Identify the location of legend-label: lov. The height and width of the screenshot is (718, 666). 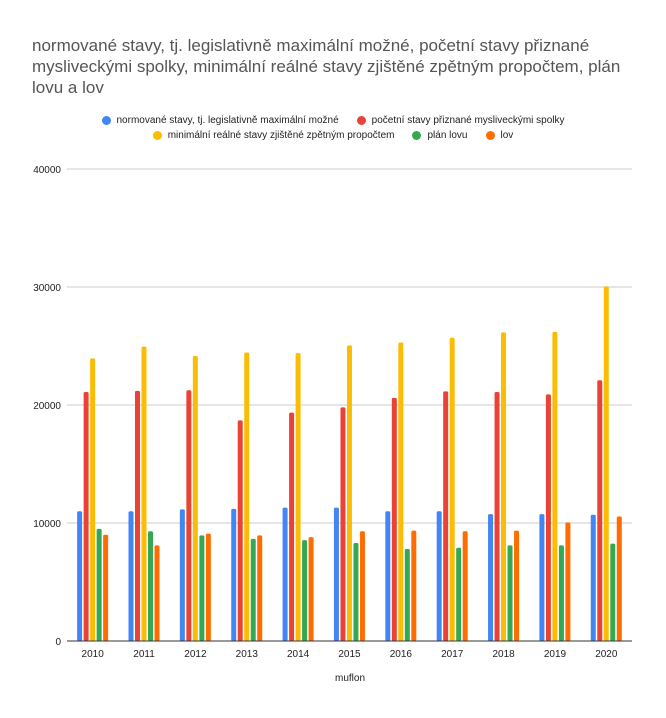
(507, 135).